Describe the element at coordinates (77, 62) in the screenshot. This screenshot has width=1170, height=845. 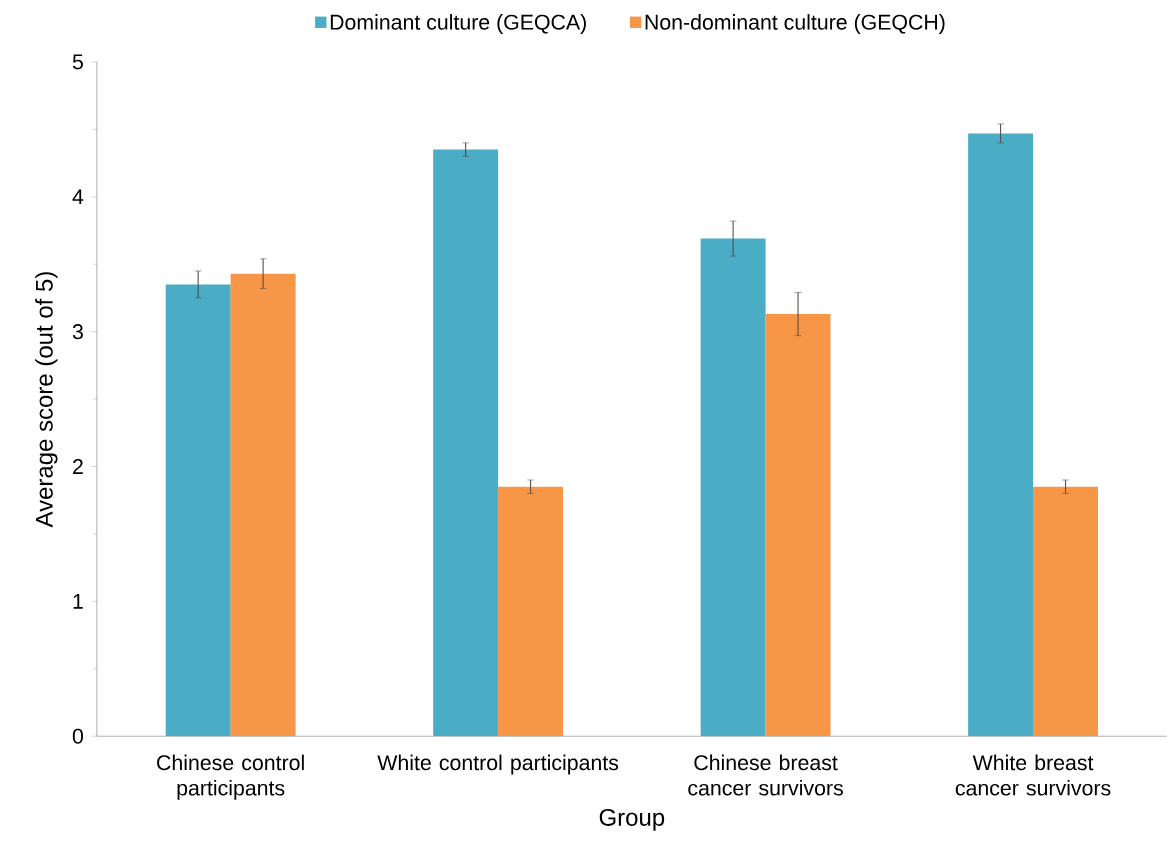
I see `y-tick-label: 5` at that location.